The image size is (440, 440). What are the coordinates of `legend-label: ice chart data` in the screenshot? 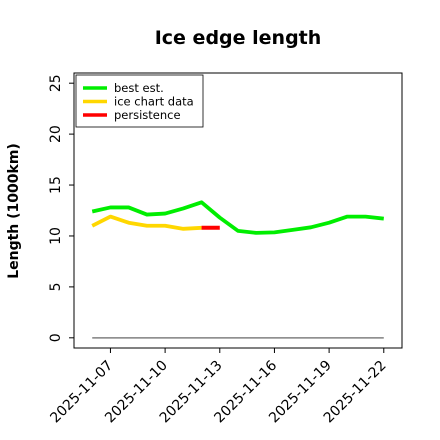 It's located at (154, 102).